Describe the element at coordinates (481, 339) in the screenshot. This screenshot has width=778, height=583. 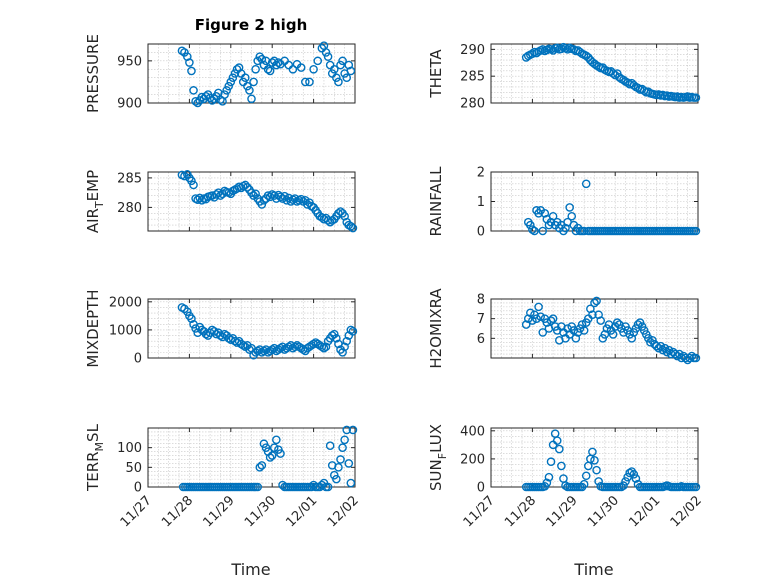
I see `panel-5-ytick-label: 6` at that location.